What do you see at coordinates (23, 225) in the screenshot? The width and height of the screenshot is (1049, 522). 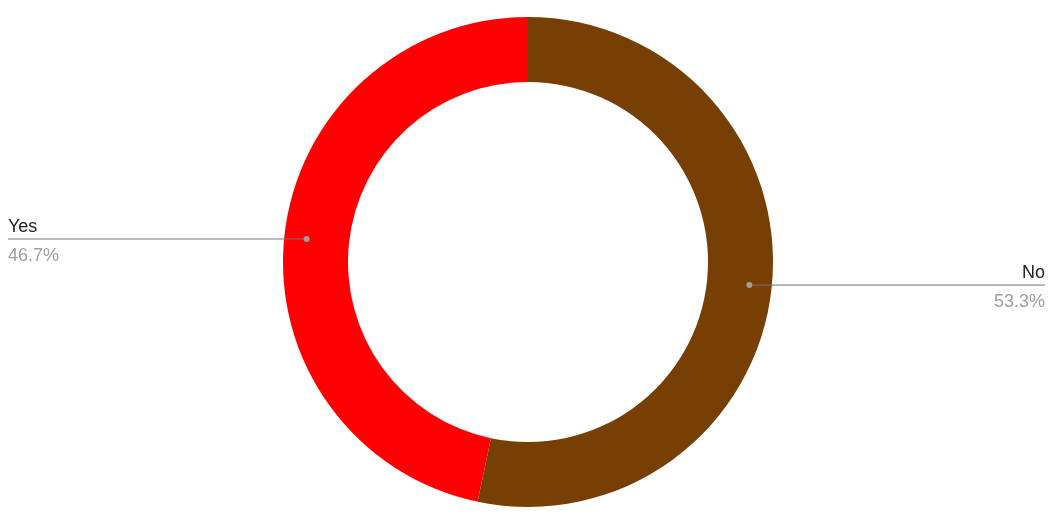 I see `slice-label: Yes` at bounding box center [23, 225].